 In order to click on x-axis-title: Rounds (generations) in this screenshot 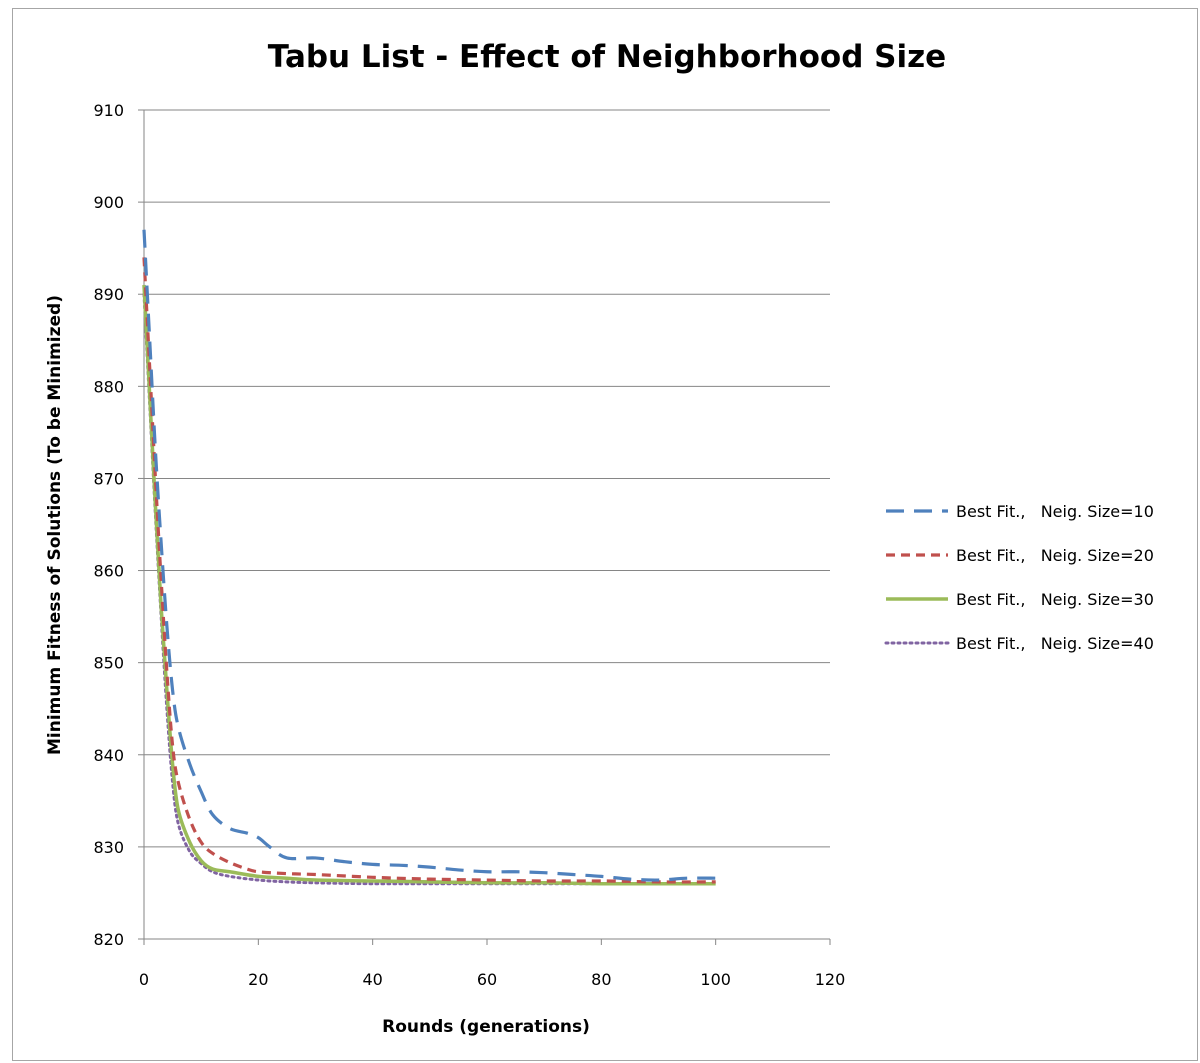, I will do `click(486, 1027)`.